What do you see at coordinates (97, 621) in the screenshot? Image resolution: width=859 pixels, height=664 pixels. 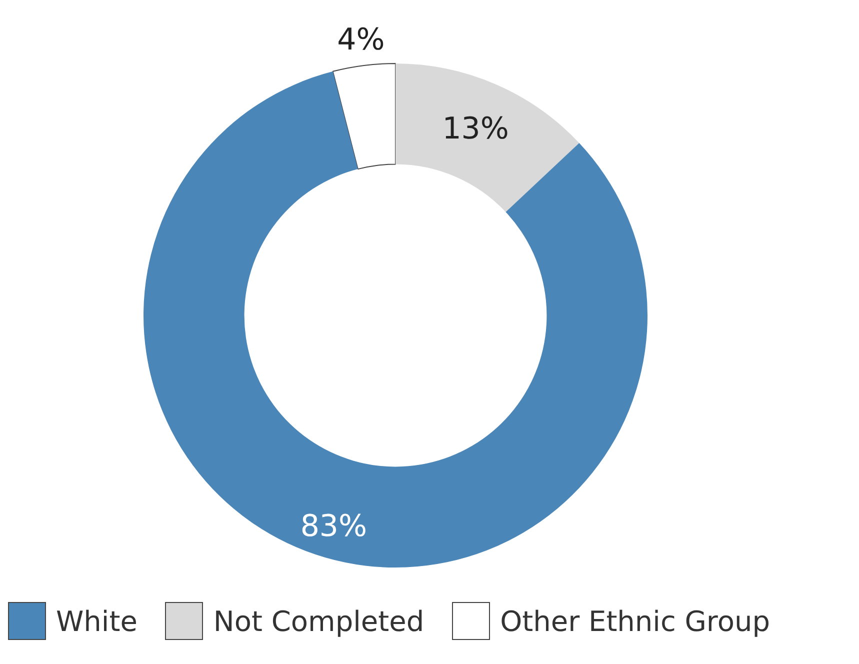 I see `legend-label: White` at bounding box center [97, 621].